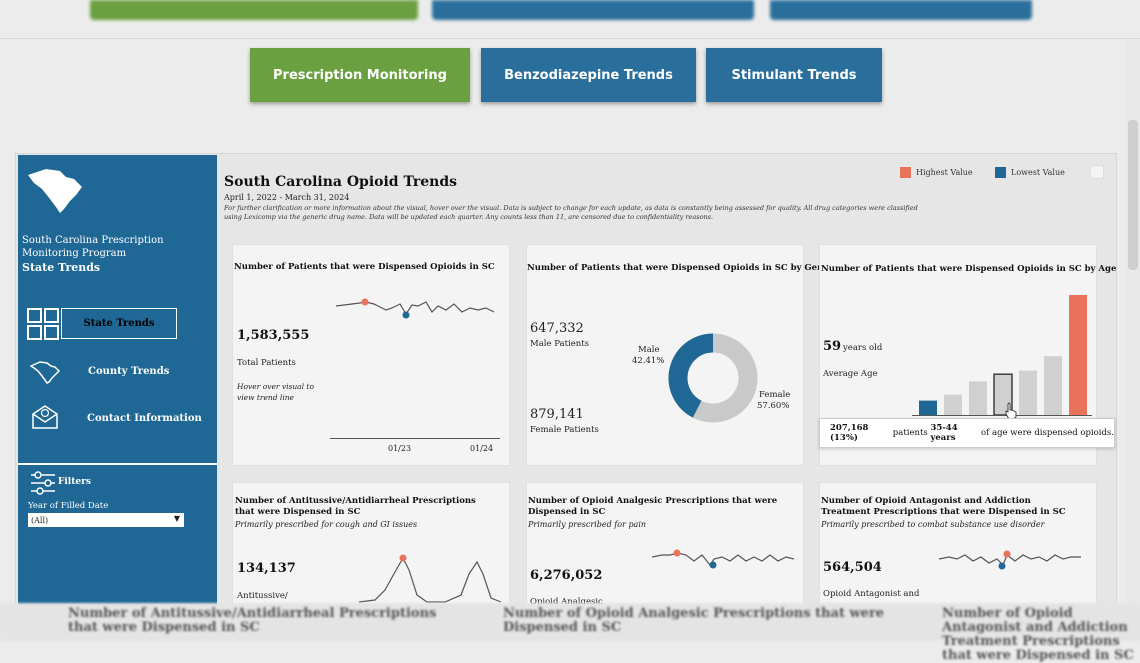 The height and width of the screenshot is (663, 1140). What do you see at coordinates (287, 197) in the screenshot?
I see `date-range: April 1, 2022 - March 31, 2024` at bounding box center [287, 197].